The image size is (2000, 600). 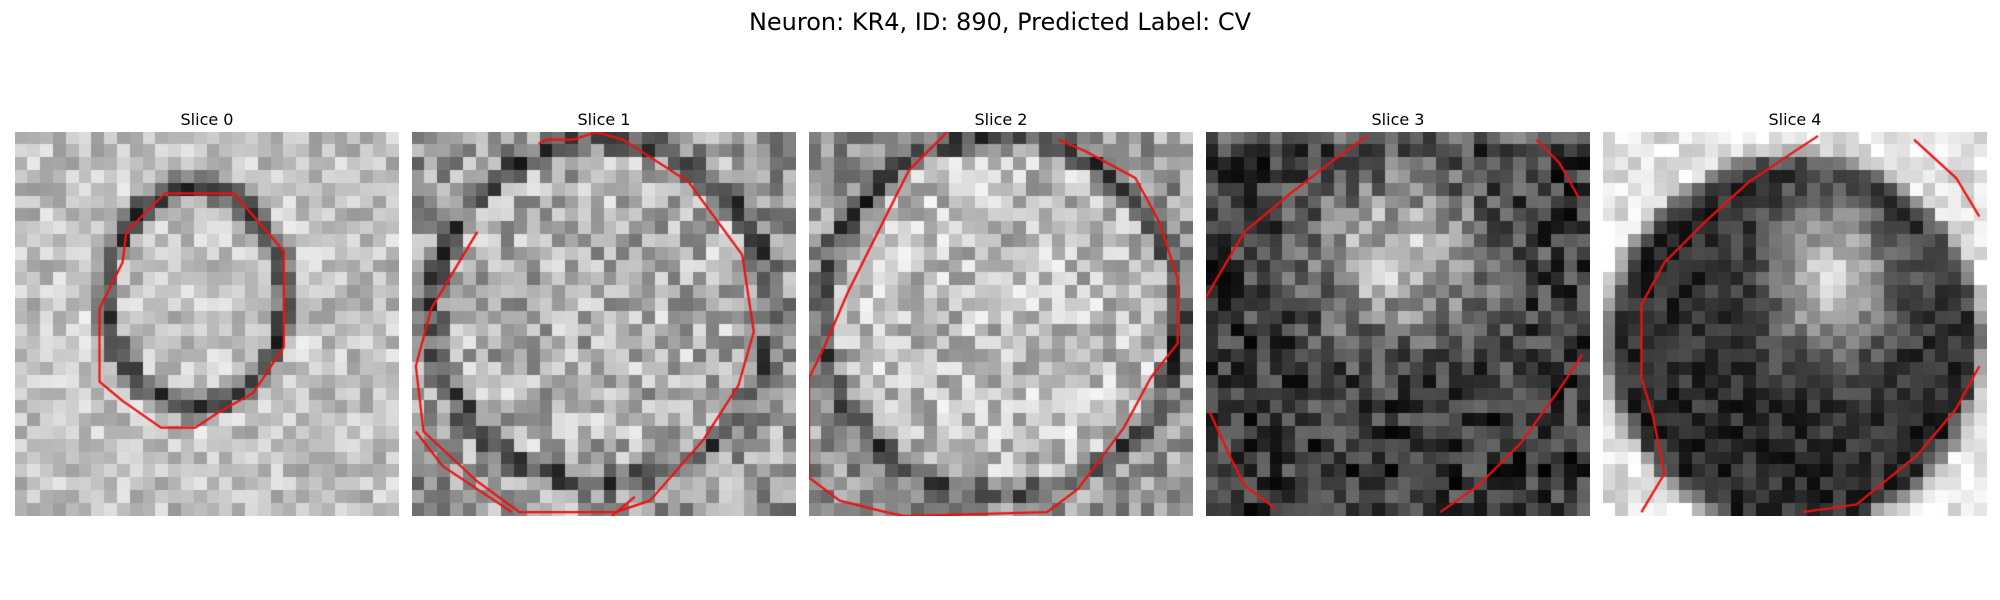 I want to click on slice-title-1: Slice 1, so click(x=604, y=119).